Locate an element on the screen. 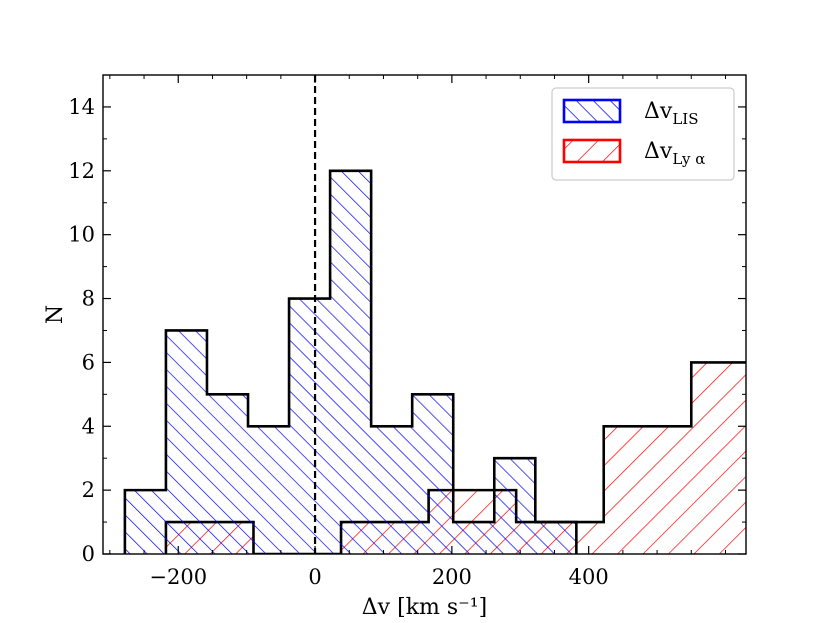 The width and height of the screenshot is (830, 623). y-tick-label: 14 is located at coordinates (81, 107).